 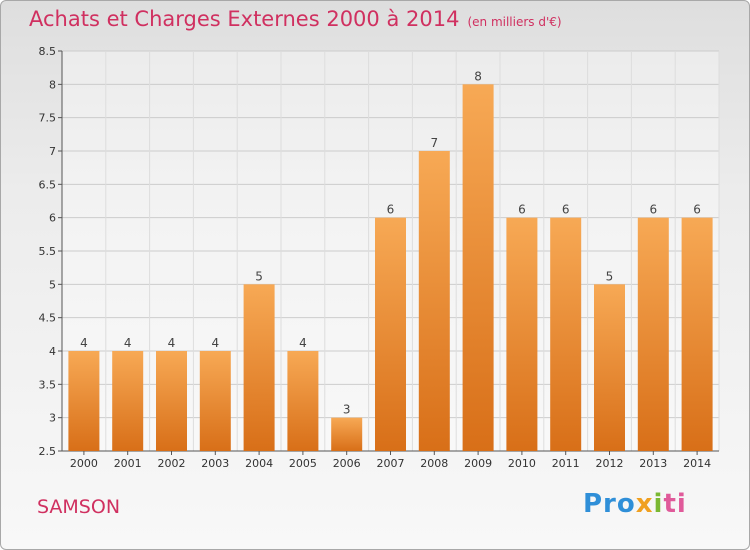 What do you see at coordinates (48, 118) in the screenshot?
I see `y-tick-label: 7.5` at bounding box center [48, 118].